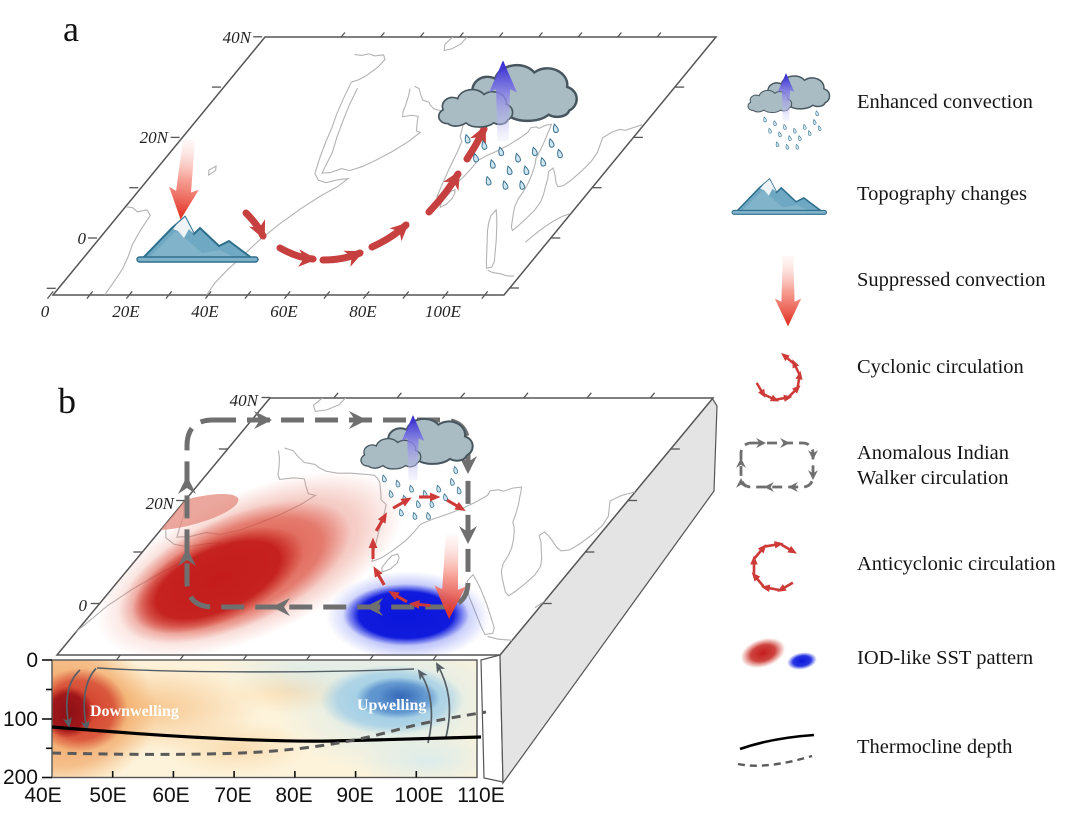 The width and height of the screenshot is (1080, 824). I want to click on panel-a-lon-60e: 60E, so click(284, 311).